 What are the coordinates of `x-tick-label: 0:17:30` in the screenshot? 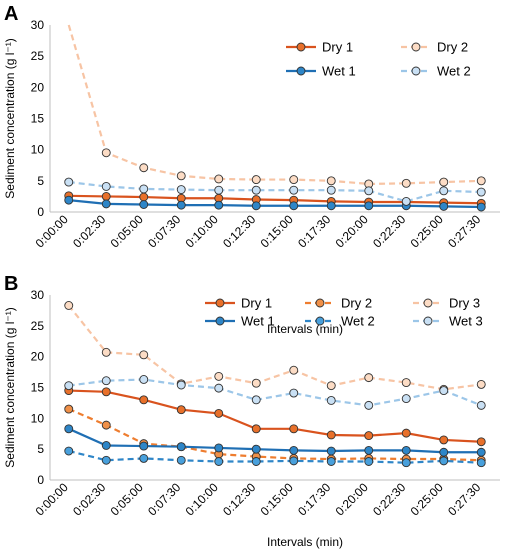 It's located at (314, 231).